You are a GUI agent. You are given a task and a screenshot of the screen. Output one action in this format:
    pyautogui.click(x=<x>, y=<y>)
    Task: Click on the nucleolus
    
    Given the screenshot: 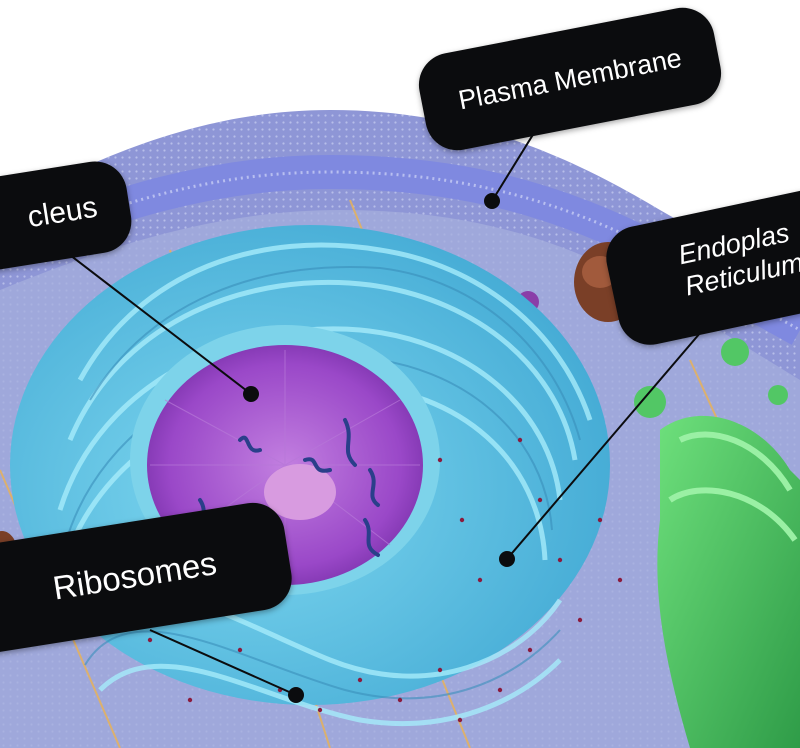 What is the action you would take?
    pyautogui.click(x=300, y=492)
    